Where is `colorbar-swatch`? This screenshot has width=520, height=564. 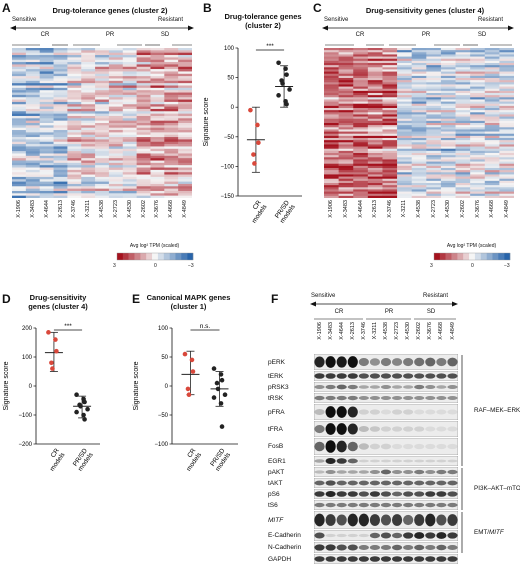
colorbar-swatch is located at coordinates (460, 256).